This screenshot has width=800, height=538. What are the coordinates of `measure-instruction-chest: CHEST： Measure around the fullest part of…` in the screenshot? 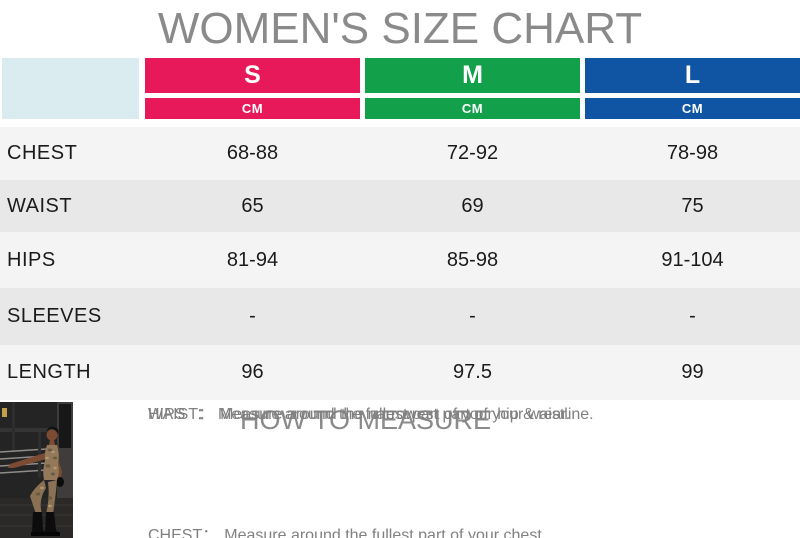 It's located at (347, 529).